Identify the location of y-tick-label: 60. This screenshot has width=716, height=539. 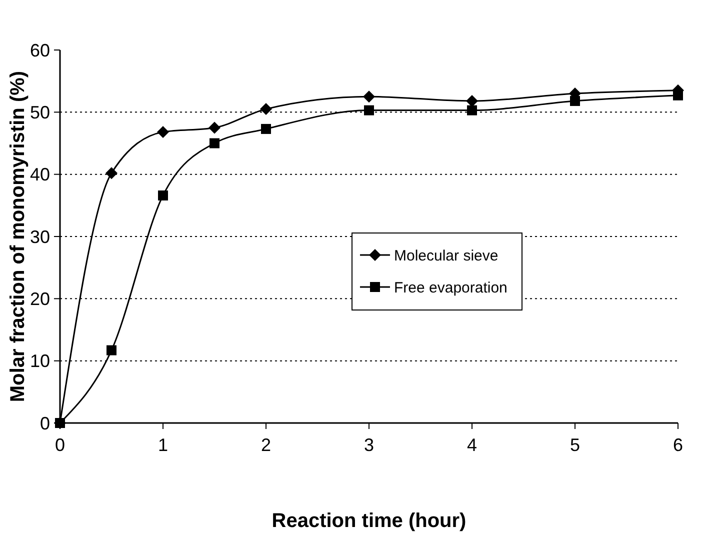
(40, 50).